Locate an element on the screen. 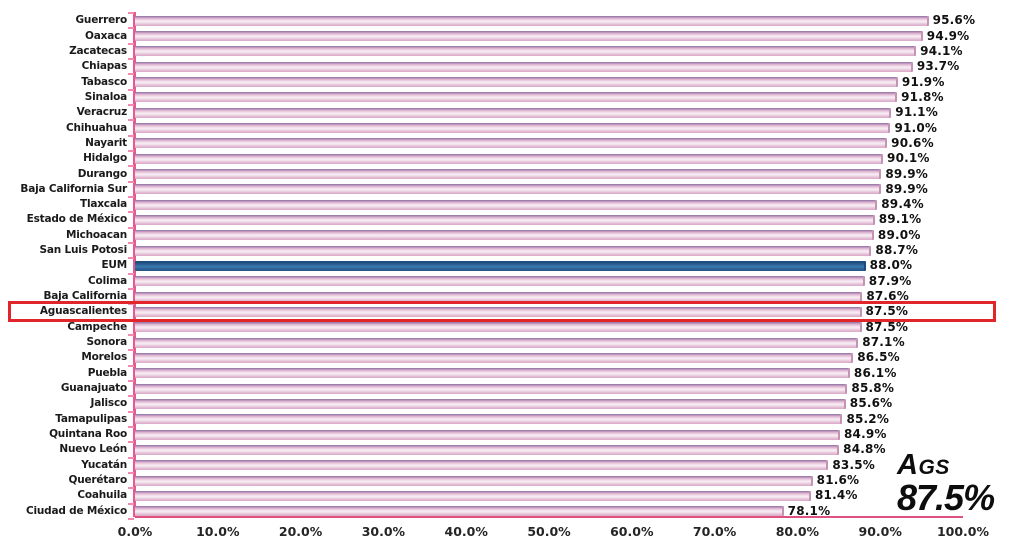 Image resolution: width=1024 pixels, height=556 pixels. category-label: Campeche is located at coordinates (97, 326).